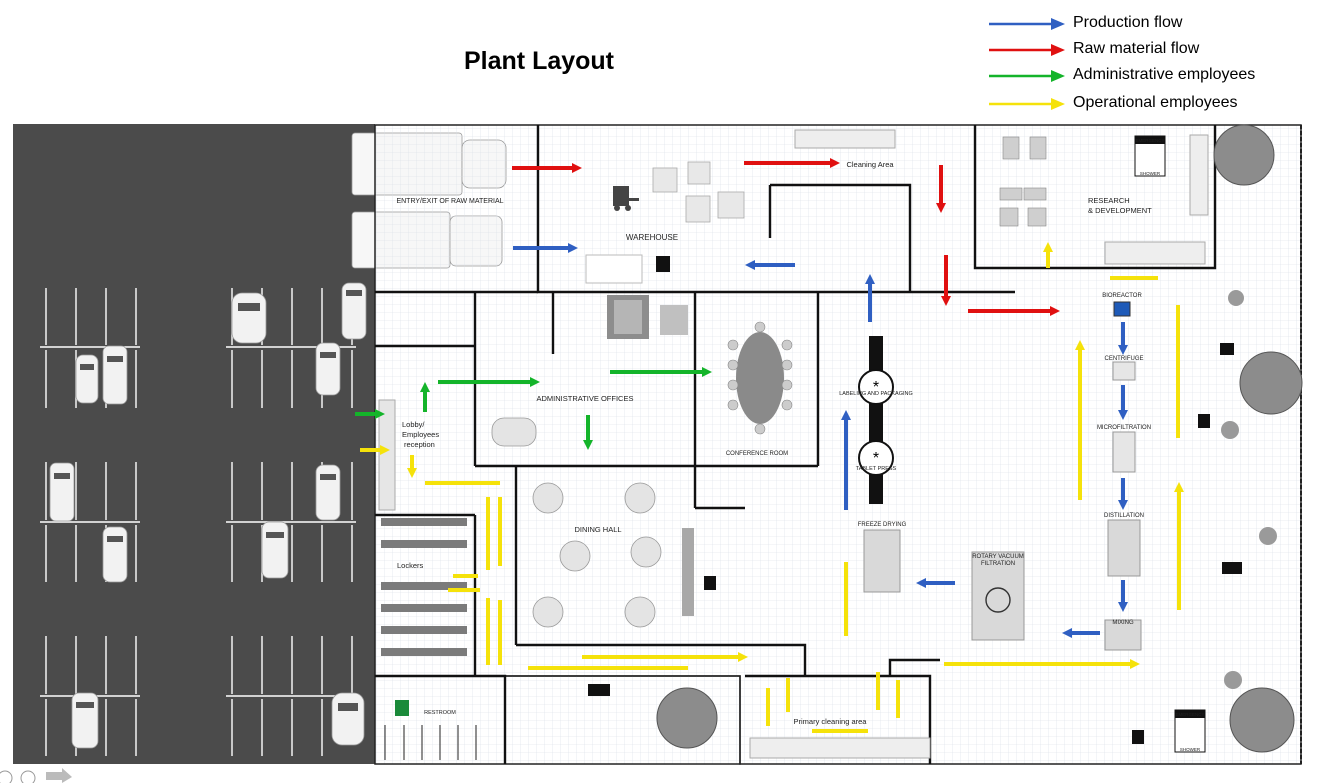 Image resolution: width=1321 pixels, height=783 pixels. I want to click on legend-label: Administrative employees, so click(1164, 74).